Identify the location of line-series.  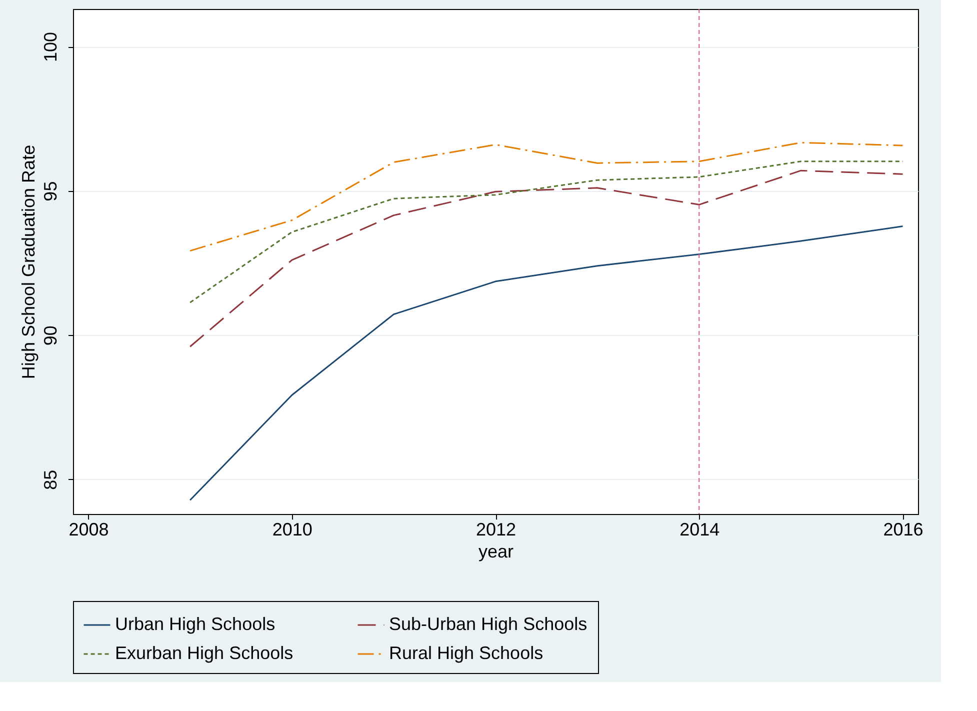
(546, 197).